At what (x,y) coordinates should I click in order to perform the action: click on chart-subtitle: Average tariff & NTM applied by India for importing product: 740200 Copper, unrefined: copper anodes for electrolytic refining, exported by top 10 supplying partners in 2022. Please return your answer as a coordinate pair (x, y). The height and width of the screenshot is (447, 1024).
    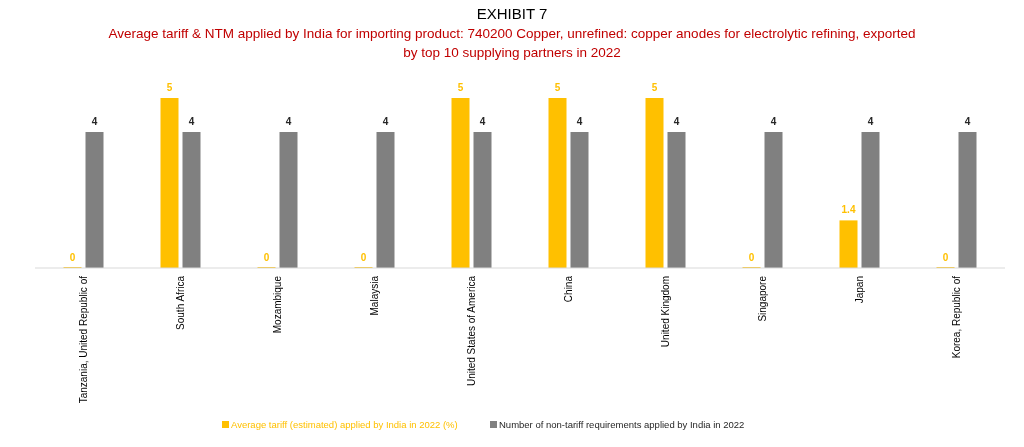
    Looking at the image, I should click on (512, 43).